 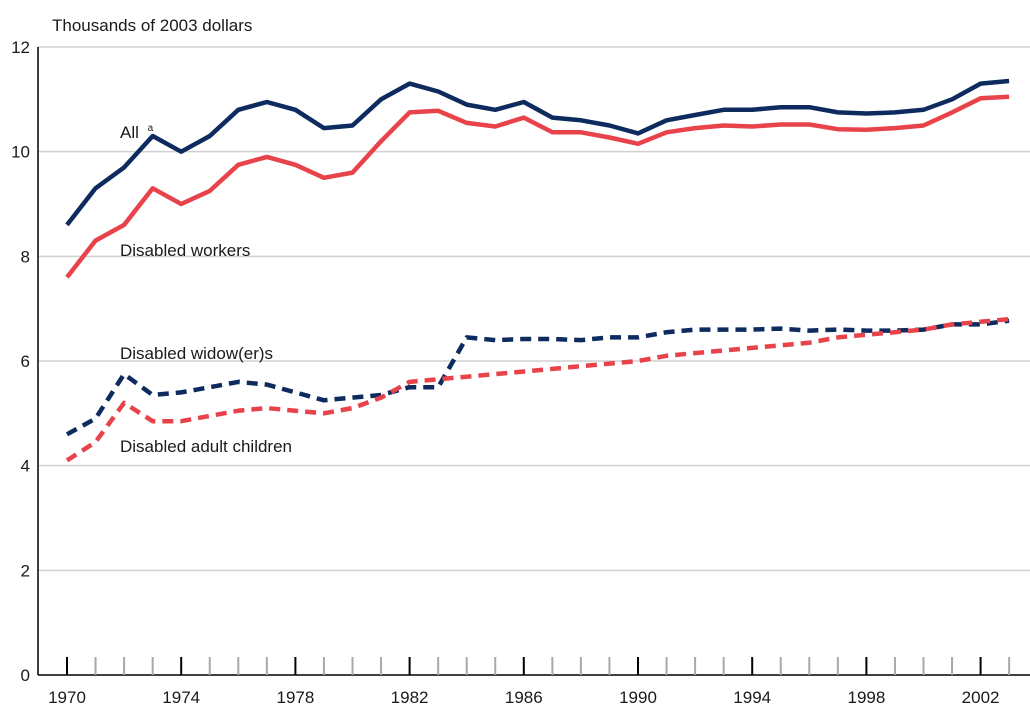 I want to click on series-label-disabled-workers: Disabled workers, so click(x=185, y=250).